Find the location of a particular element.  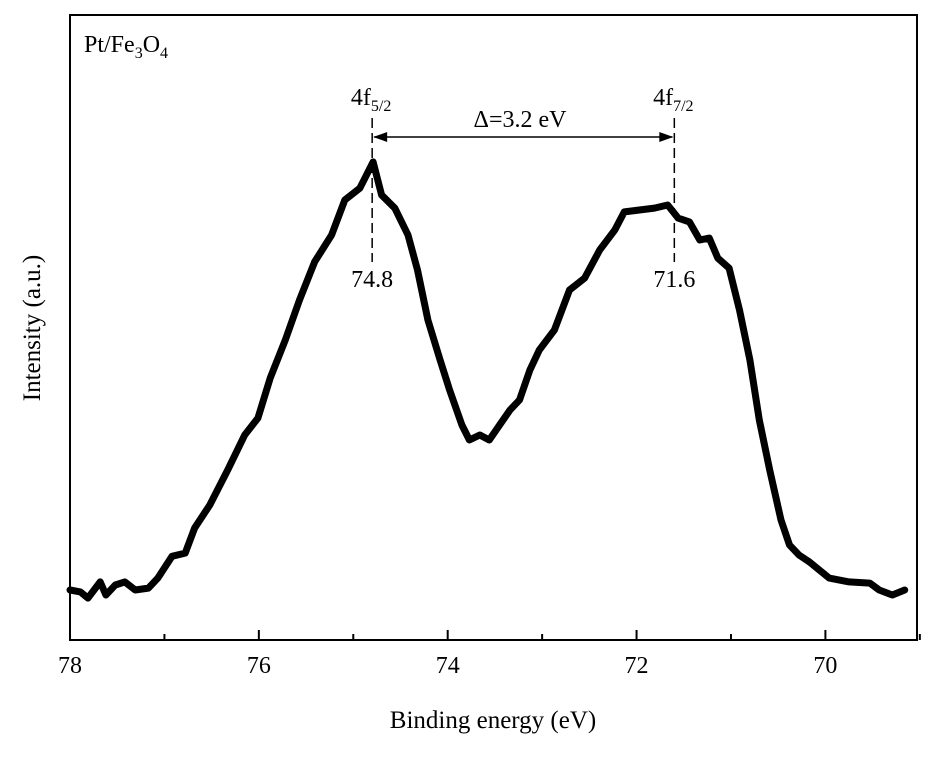

peak-value-label: 74.8 is located at coordinates (372, 280).